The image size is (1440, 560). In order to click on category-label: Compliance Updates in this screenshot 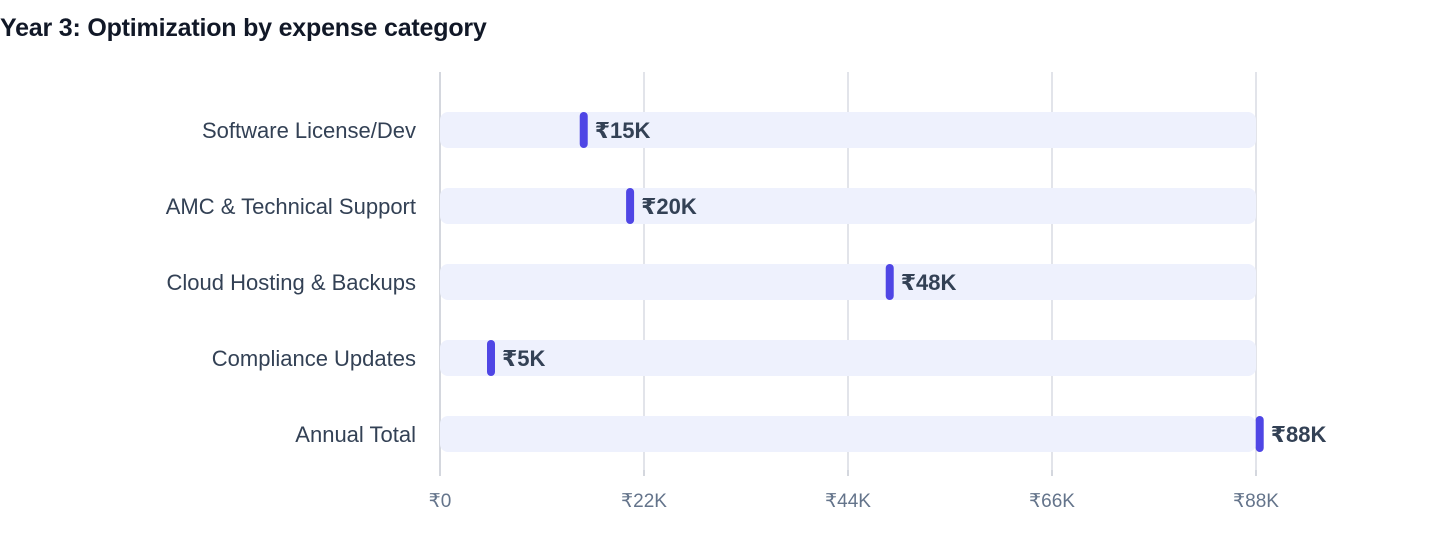, I will do `click(314, 358)`.